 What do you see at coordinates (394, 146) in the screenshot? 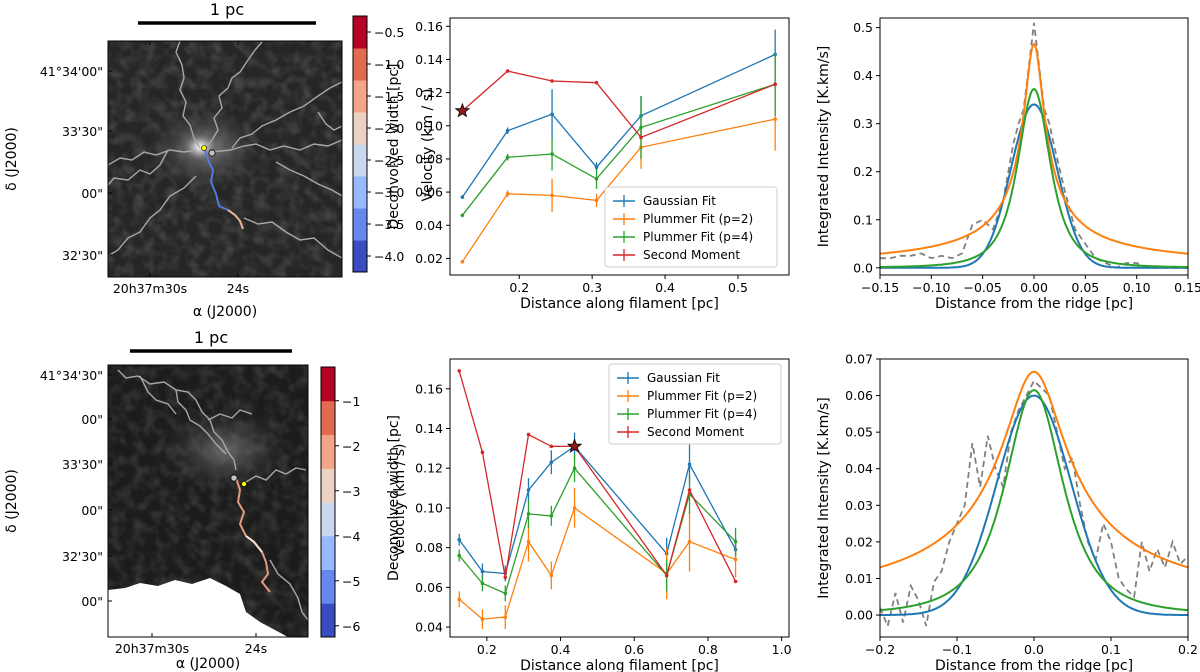
I see `y-axis-label: Deconvolved width [pc]` at bounding box center [394, 146].